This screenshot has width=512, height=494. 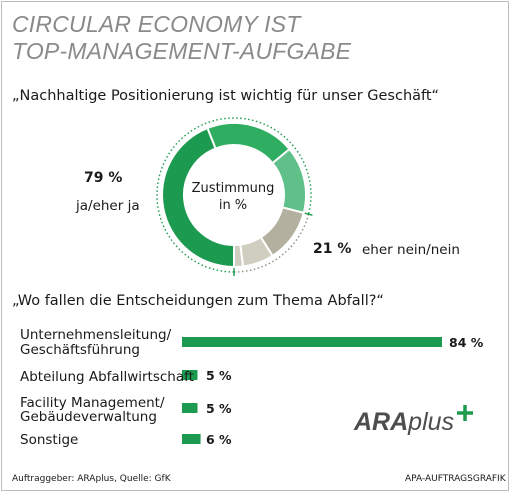 I want to click on logo-sub: plus, so click(x=431, y=422).